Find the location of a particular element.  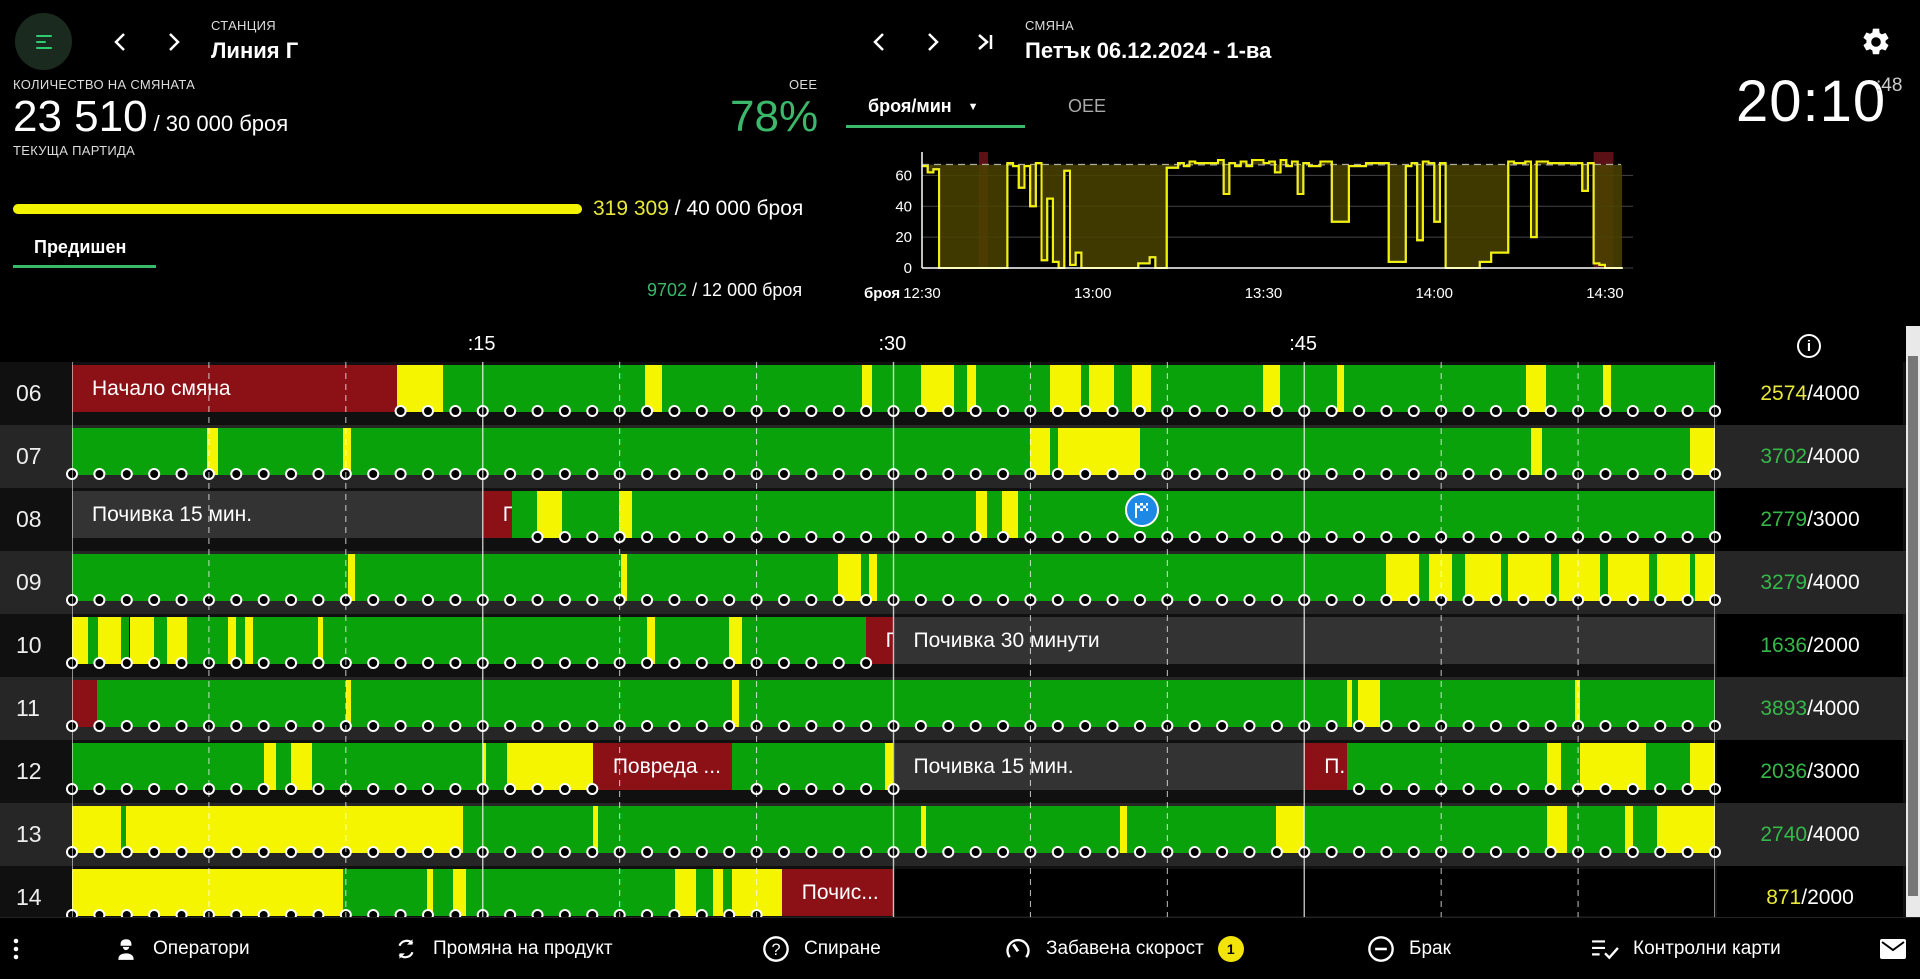

vertical-scrollbar is located at coordinates (1913, 621).